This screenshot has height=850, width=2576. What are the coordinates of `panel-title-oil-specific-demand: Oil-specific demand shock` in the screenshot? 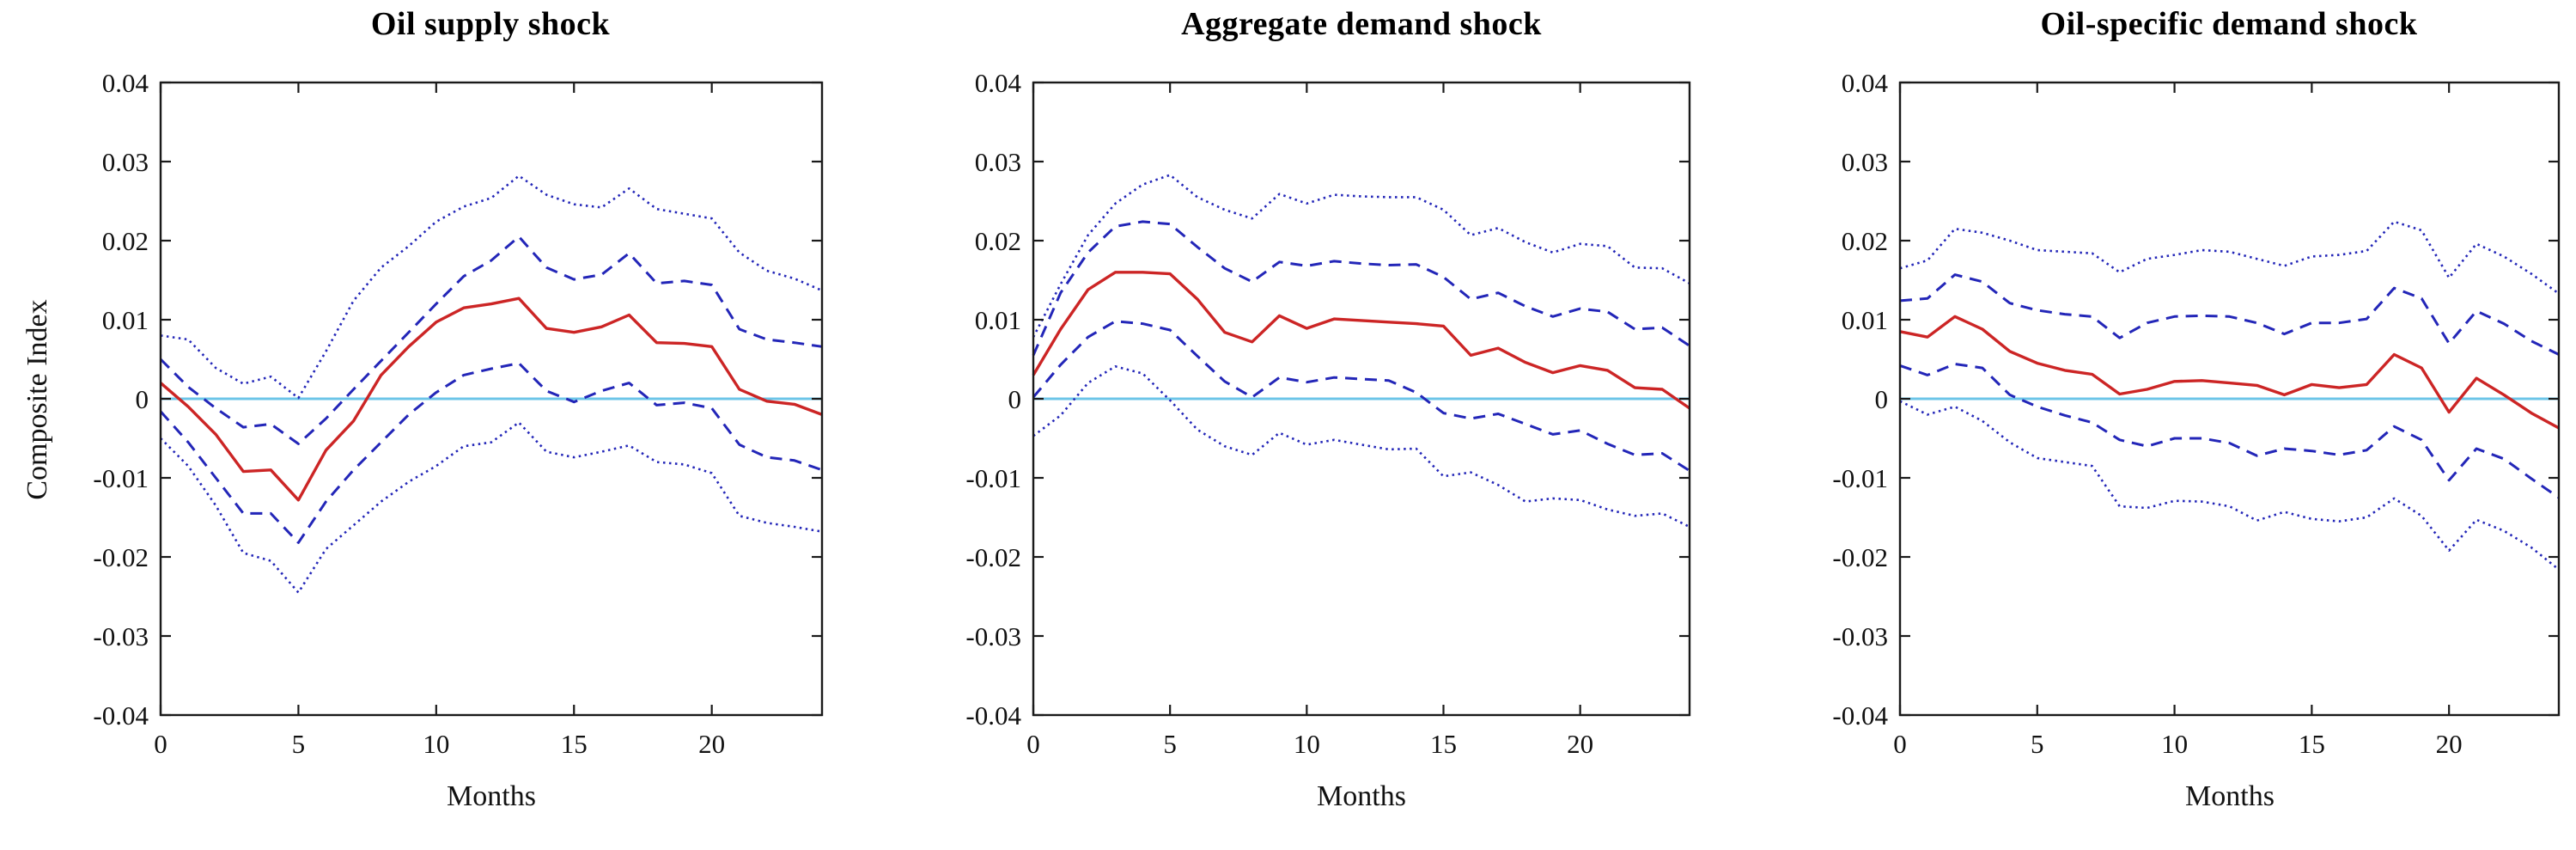 It's located at (2229, 24).